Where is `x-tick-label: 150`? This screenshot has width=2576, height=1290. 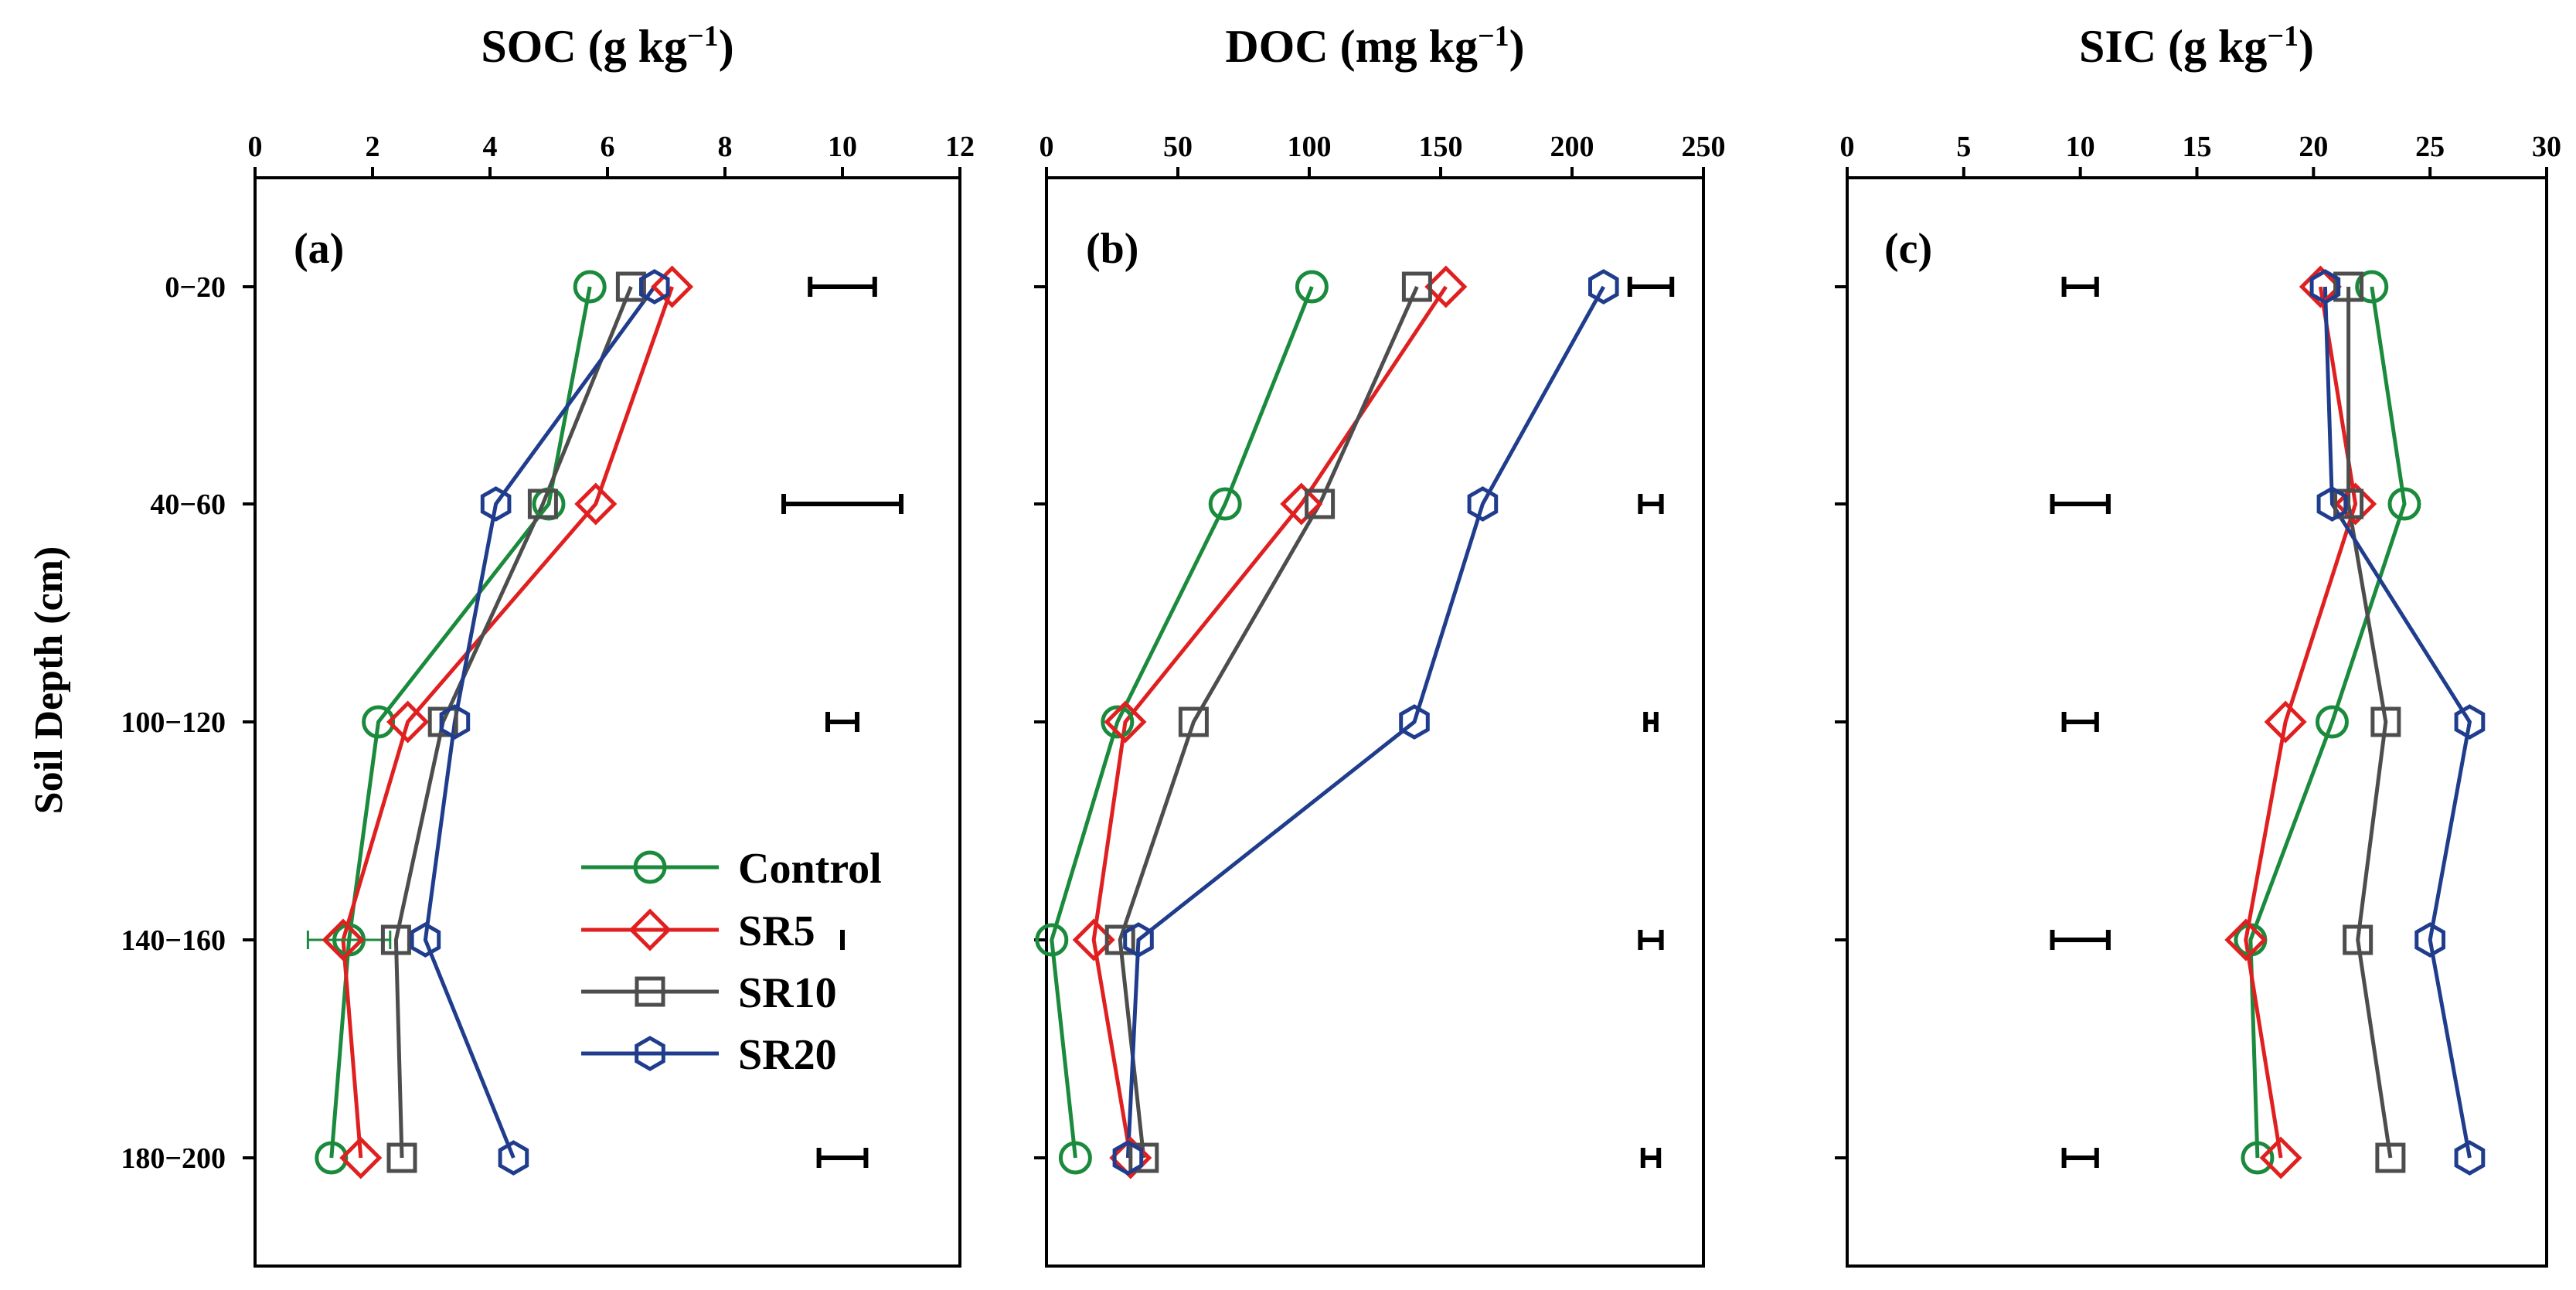 x-tick-label: 150 is located at coordinates (1441, 147).